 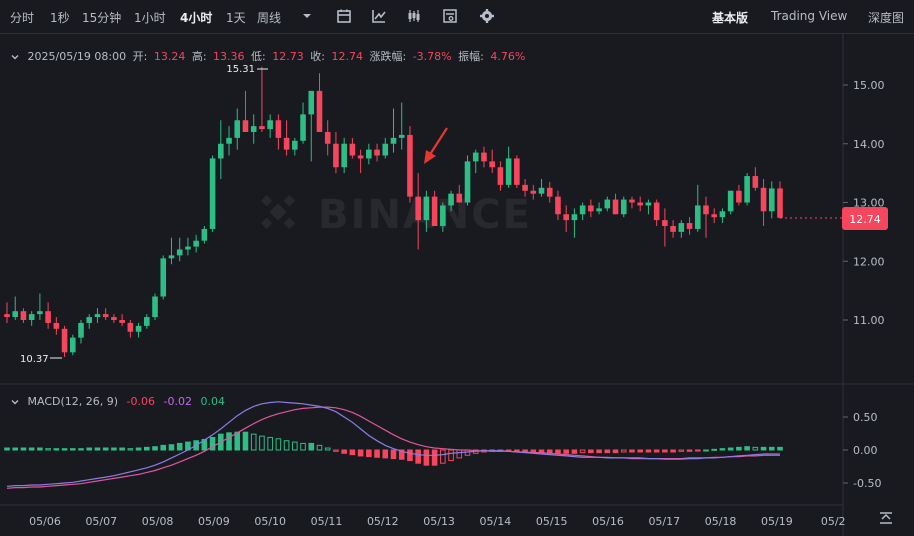 I want to click on tab-tradingview: Trading View, so click(x=809, y=16).